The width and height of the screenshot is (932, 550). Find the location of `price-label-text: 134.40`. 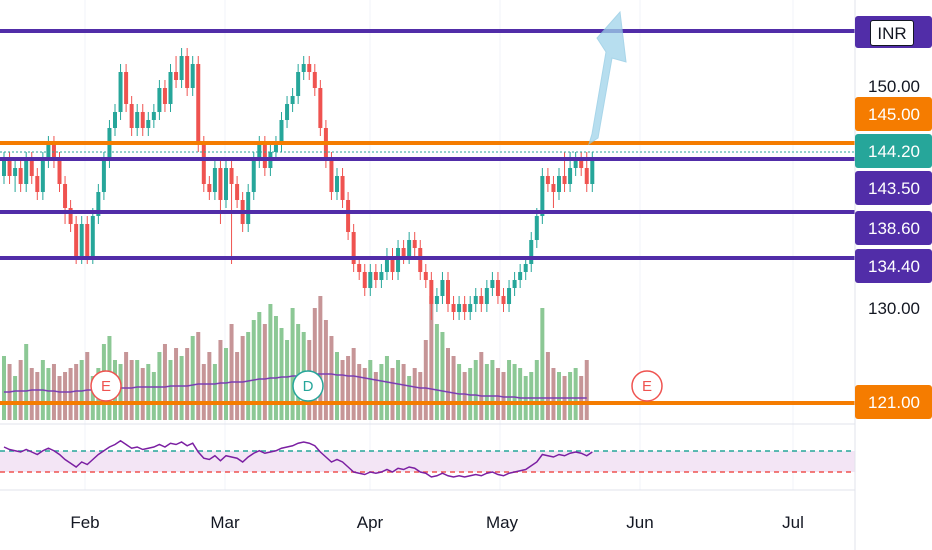

price-label-text: 134.40 is located at coordinates (894, 266).